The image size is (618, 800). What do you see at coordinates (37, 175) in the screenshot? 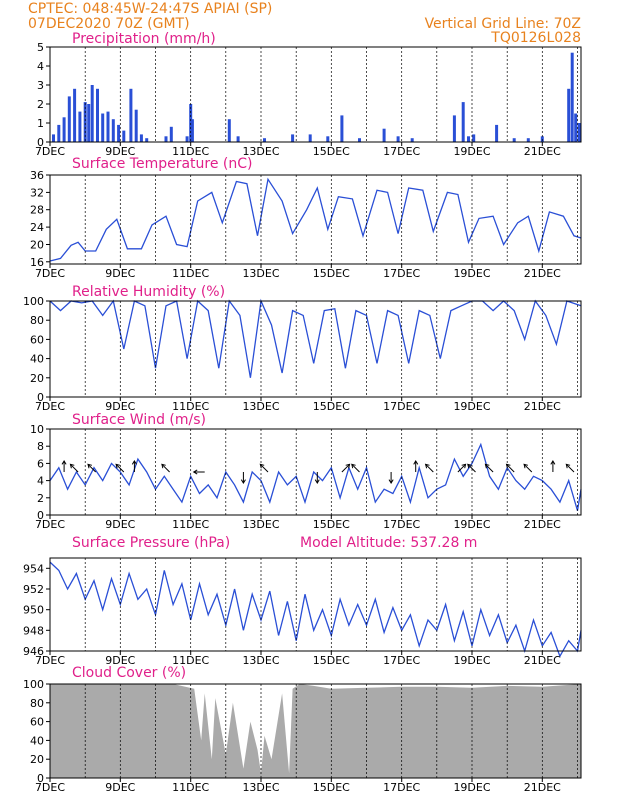
I see `y-tick-label: 36` at bounding box center [37, 175].